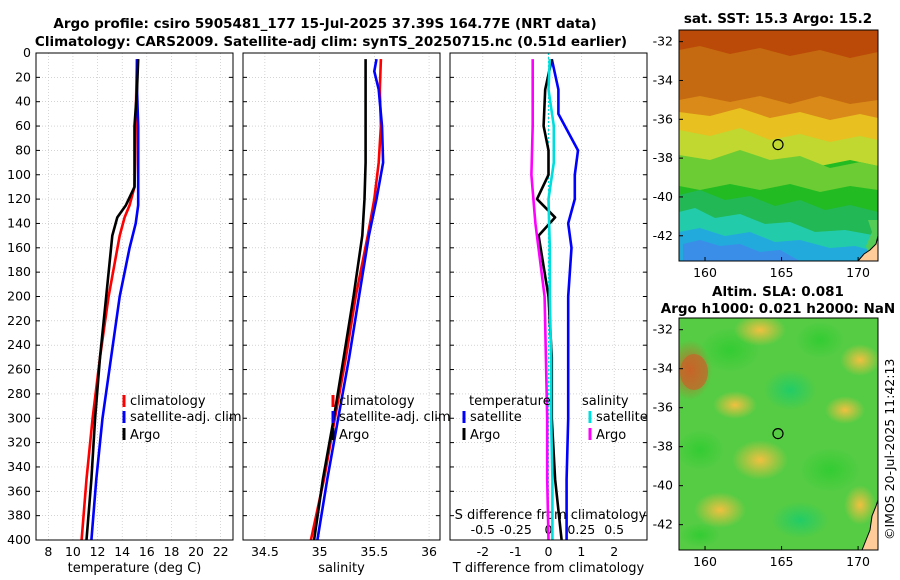  Describe the element at coordinates (548, 568) in the screenshot. I see `x-axis-label: T difference from climatology` at that location.